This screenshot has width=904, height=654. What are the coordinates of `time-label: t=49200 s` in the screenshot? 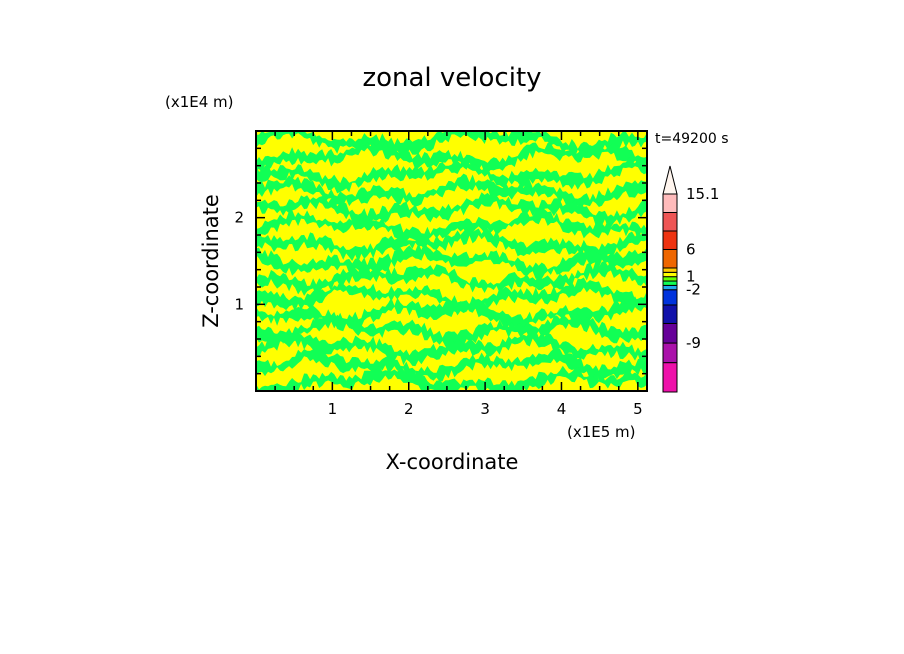 It's located at (692, 139).